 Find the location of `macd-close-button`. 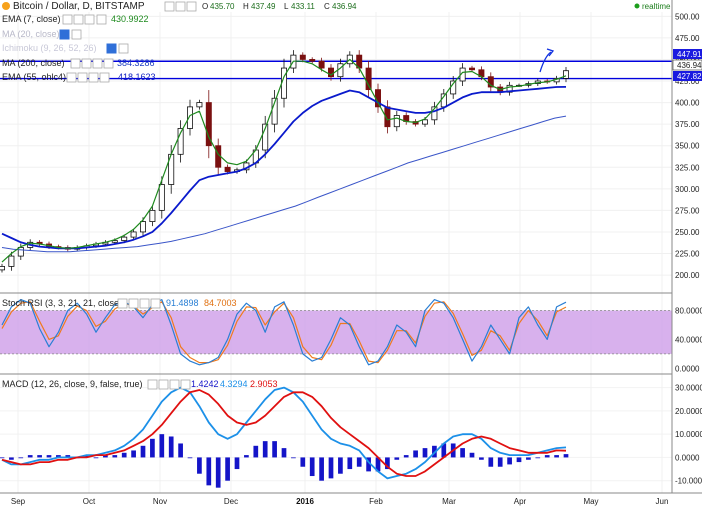

macd-close-button is located at coordinates (174, 384).